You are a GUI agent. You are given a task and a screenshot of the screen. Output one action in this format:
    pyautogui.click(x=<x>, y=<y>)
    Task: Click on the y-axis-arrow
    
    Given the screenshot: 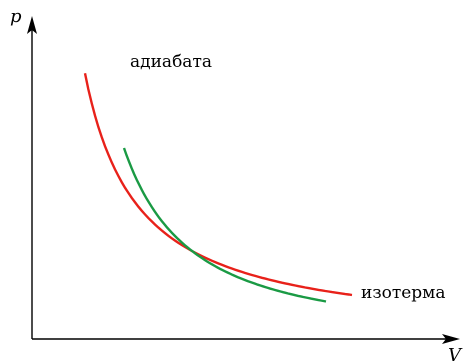 What is the action you would take?
    pyautogui.click(x=32, y=25)
    